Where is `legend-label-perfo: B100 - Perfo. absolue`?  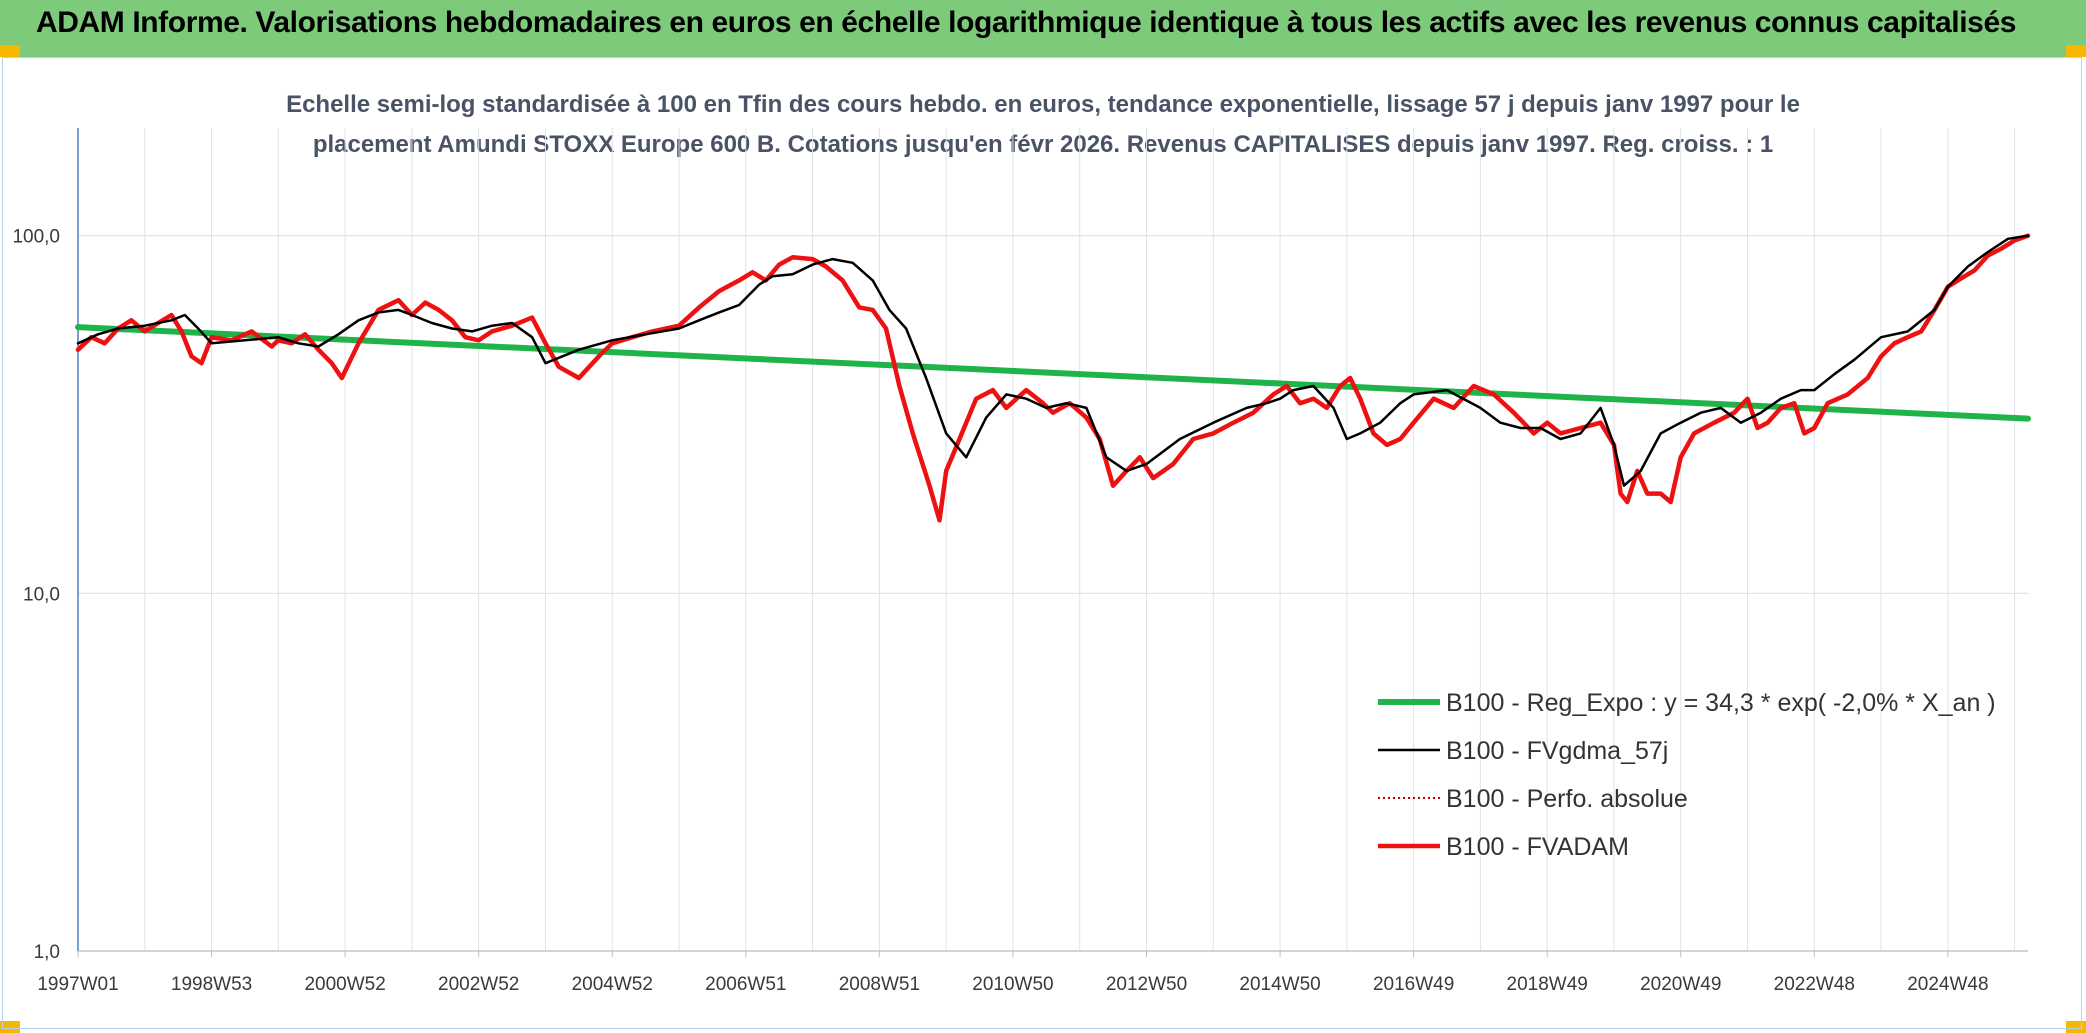
legend-label-perfo: B100 - Perfo. absolue is located at coordinates (1567, 799).